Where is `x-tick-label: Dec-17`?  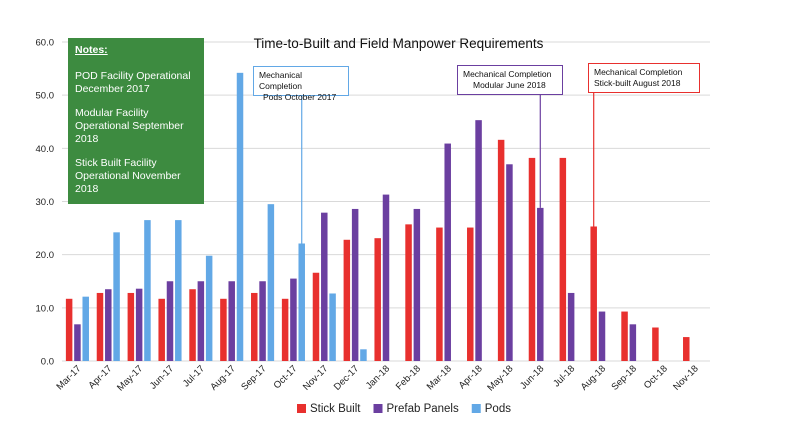
x-tick-label: Dec-17 is located at coordinates (346, 377).